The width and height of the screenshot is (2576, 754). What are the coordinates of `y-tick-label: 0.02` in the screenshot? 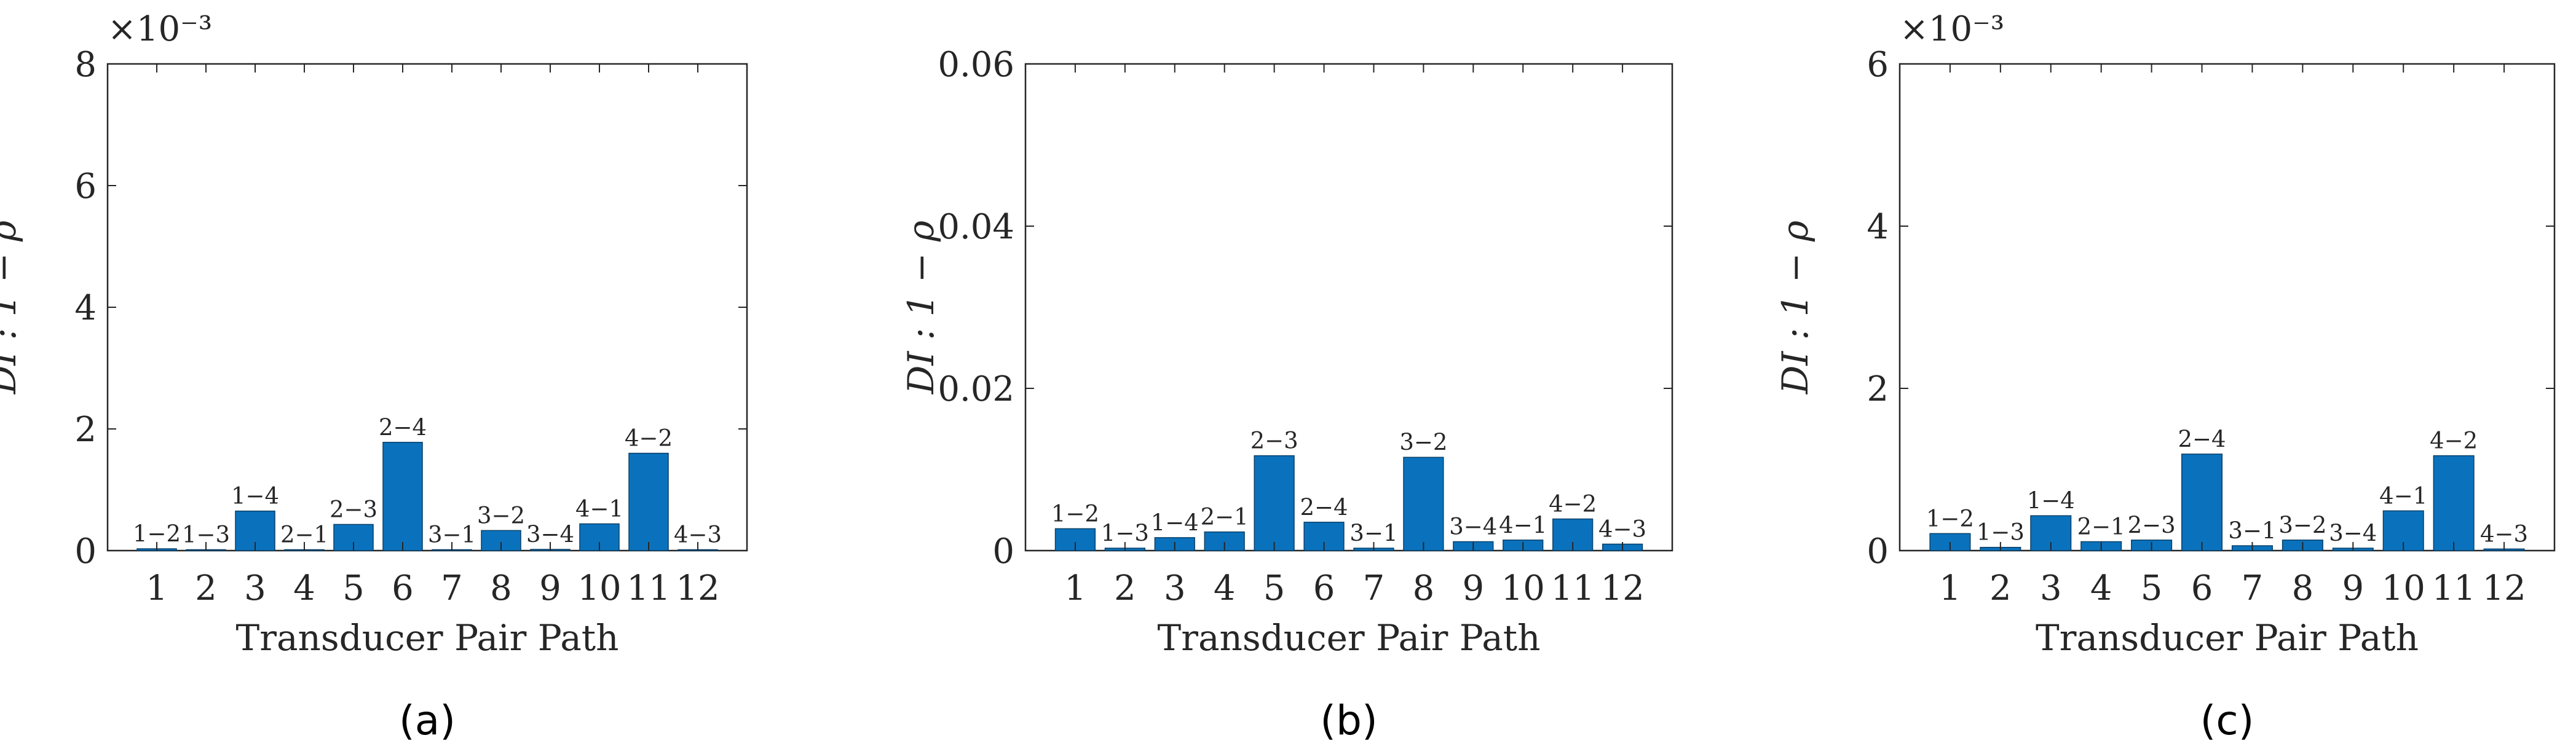 It's located at (976, 389).